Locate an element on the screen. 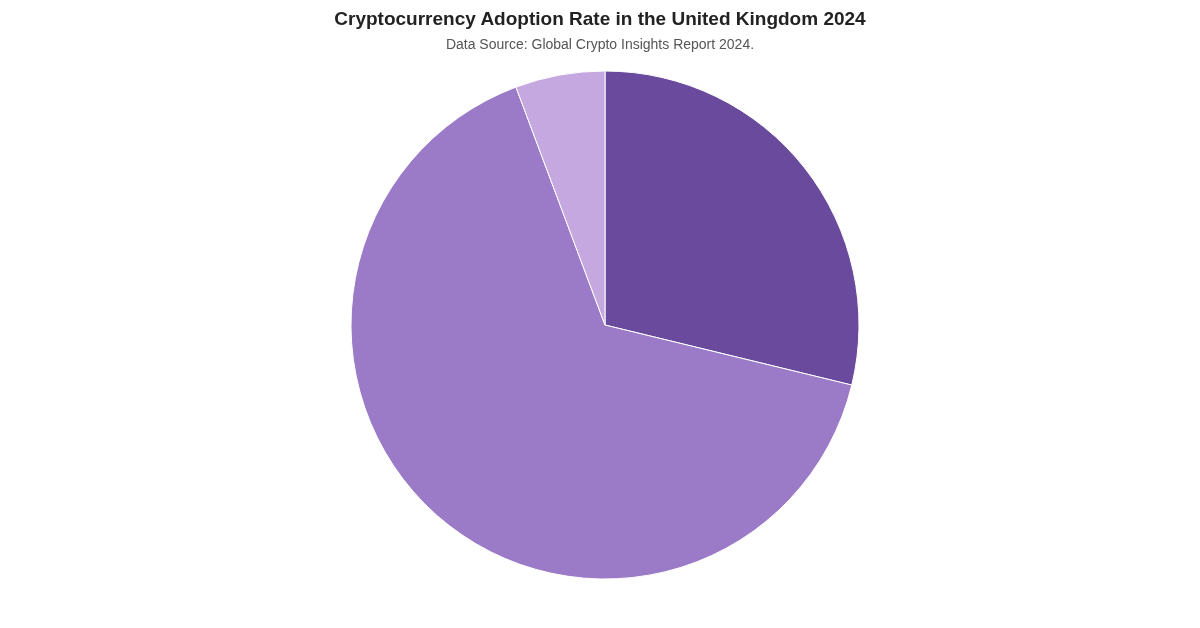 The height and width of the screenshot is (628, 1200). chart-title: Cryptocurrency Adoption Rate in the United Kingdom 2024 is located at coordinates (600, 19).